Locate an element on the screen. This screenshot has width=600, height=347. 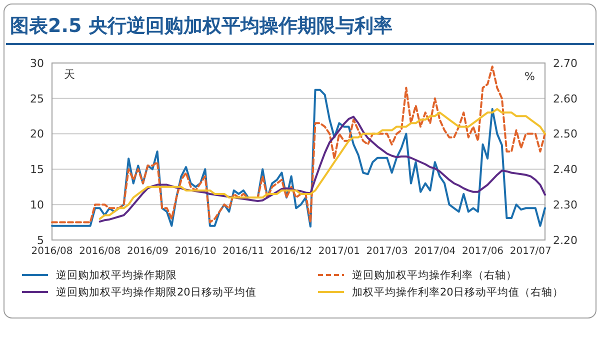
y2-tick-label: 2.50 is located at coordinates (565, 134).